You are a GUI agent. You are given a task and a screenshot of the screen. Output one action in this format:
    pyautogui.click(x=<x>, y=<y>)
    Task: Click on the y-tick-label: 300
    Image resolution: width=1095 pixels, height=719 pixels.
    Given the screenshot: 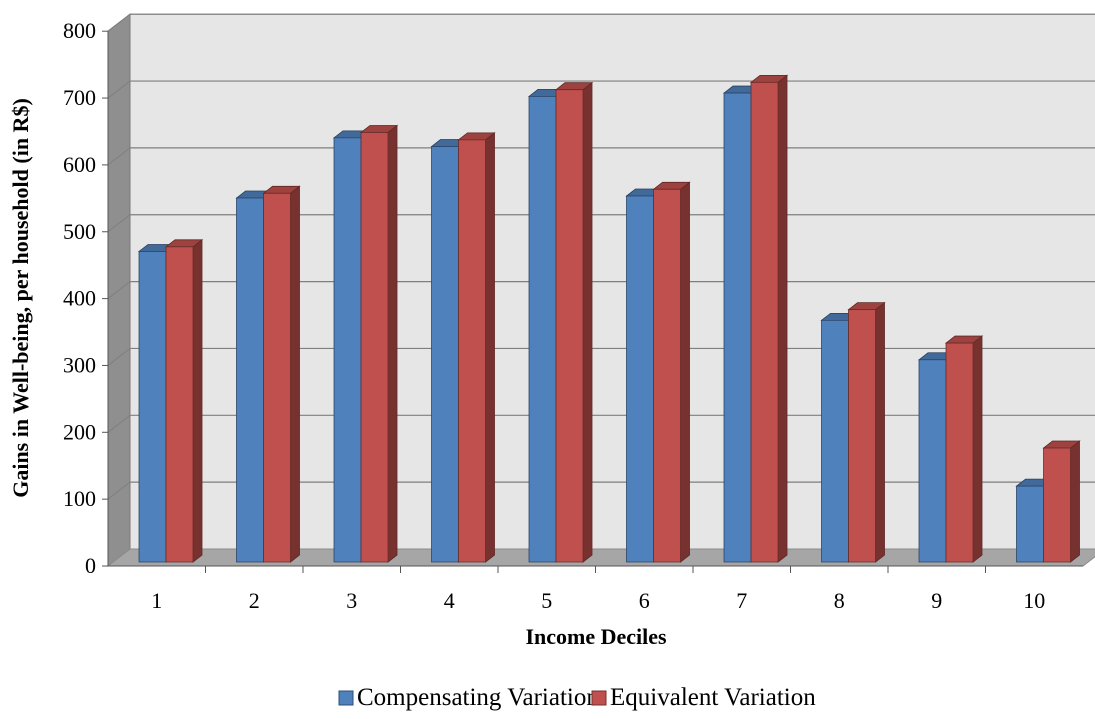 What is the action you would take?
    pyautogui.click(x=79, y=364)
    